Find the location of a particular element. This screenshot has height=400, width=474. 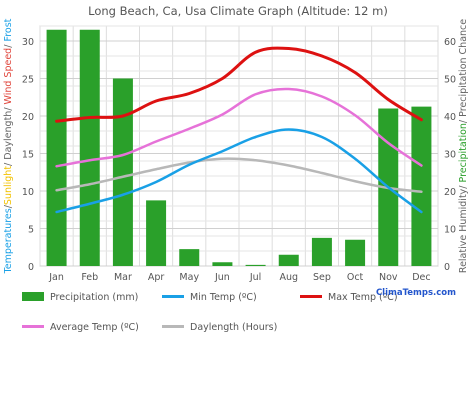

month-label: Mar is located at coordinates (123, 277).